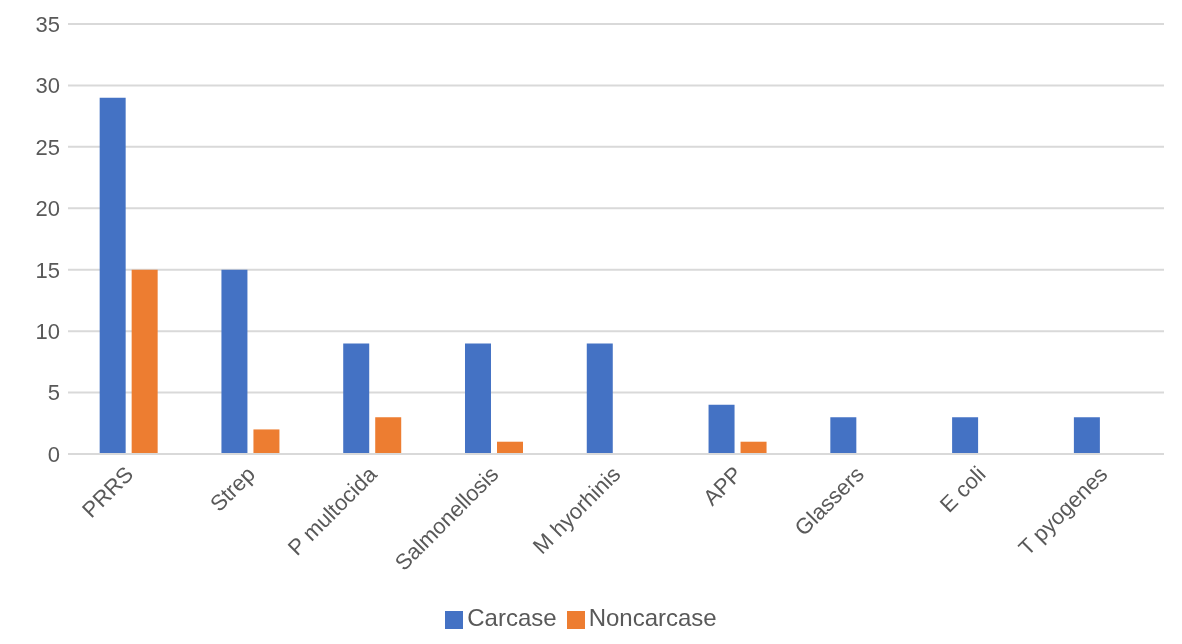  What do you see at coordinates (47, 147) in the screenshot?
I see `y-tick-label: 25` at bounding box center [47, 147].